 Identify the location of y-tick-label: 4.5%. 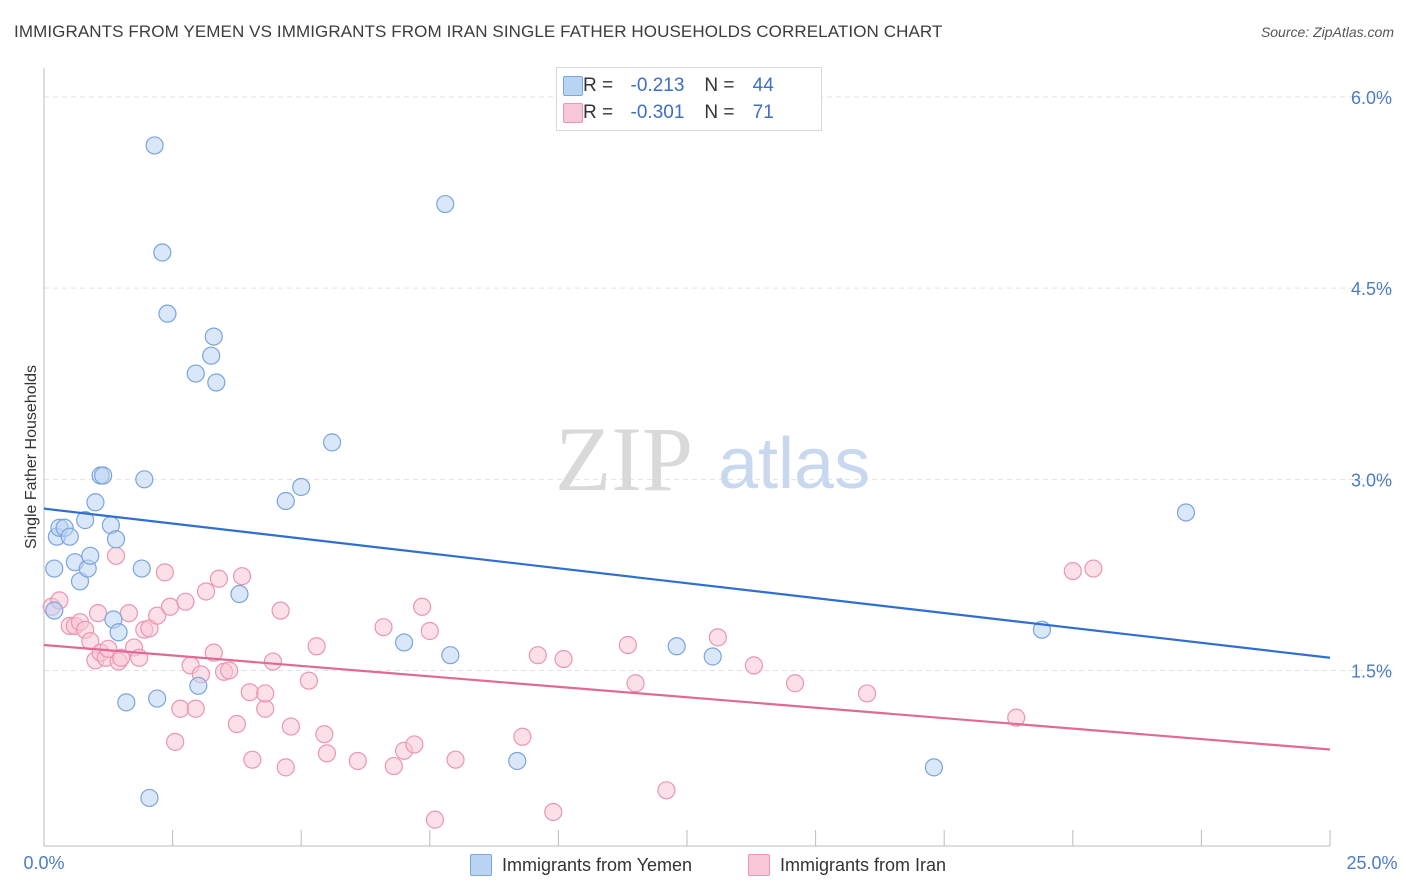
(1371, 289).